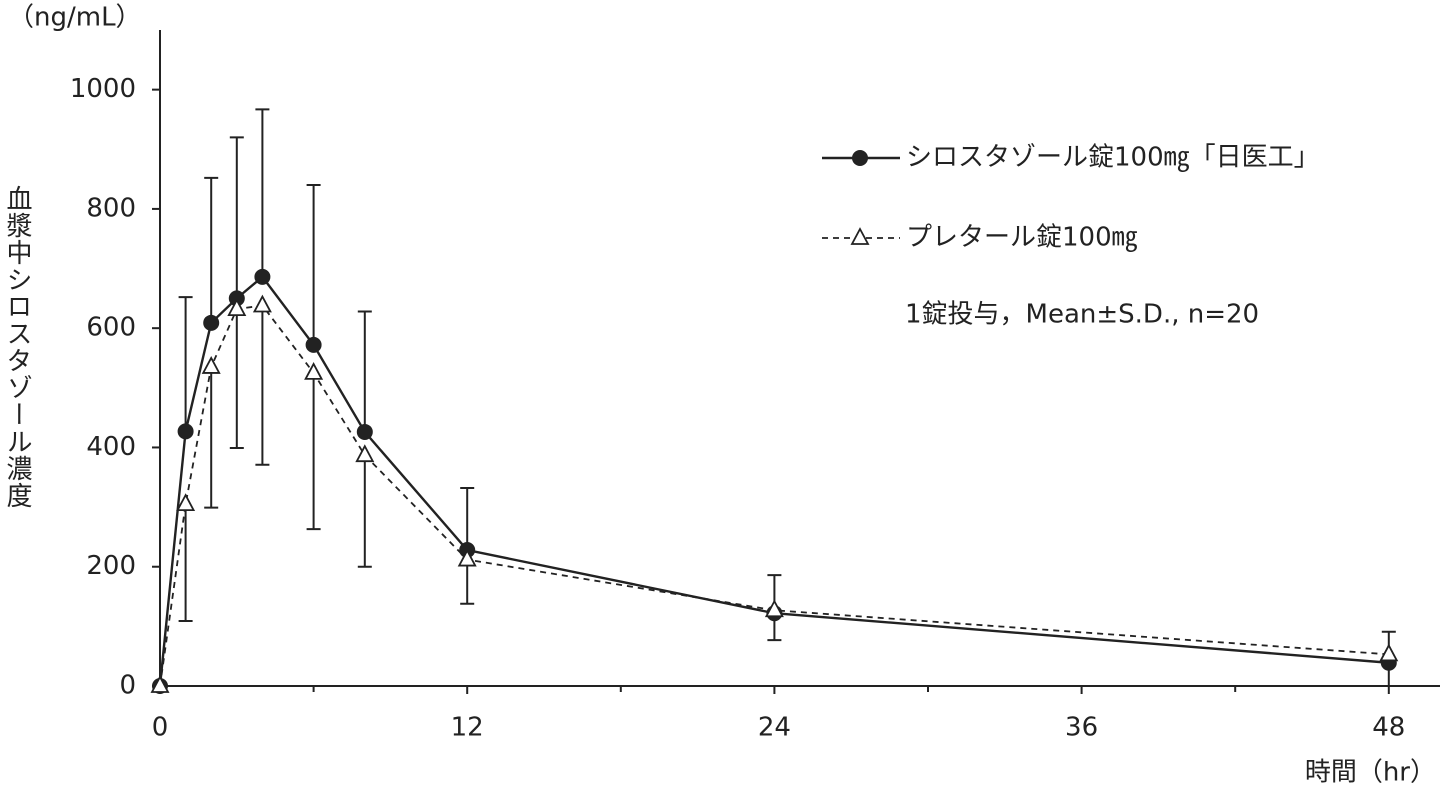 The height and width of the screenshot is (793, 1440). Describe the element at coordinates (1388, 728) in the screenshot. I see `x-tick-label: 48` at that location.